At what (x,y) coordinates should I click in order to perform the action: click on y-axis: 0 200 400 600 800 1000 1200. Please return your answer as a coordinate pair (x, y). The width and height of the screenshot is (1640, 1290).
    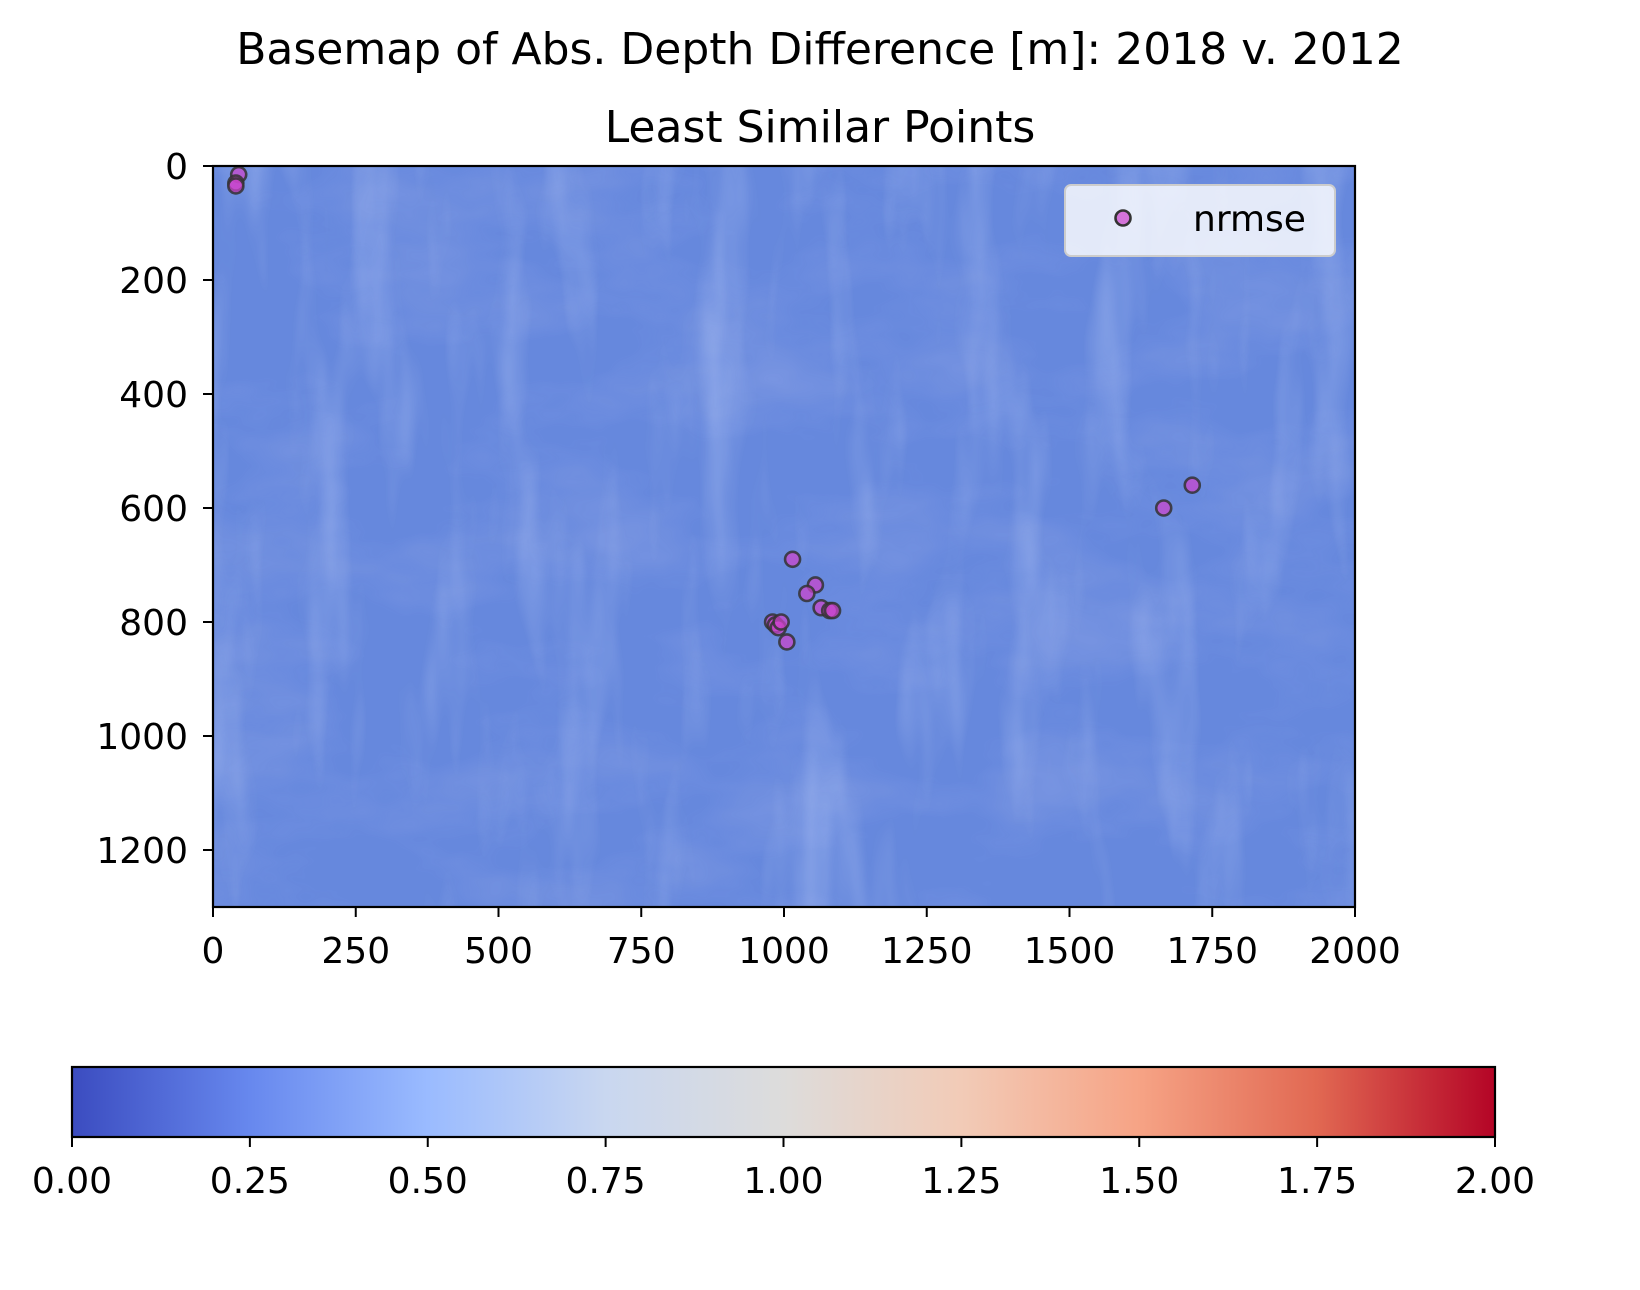
    Looking at the image, I should click on (154, 509).